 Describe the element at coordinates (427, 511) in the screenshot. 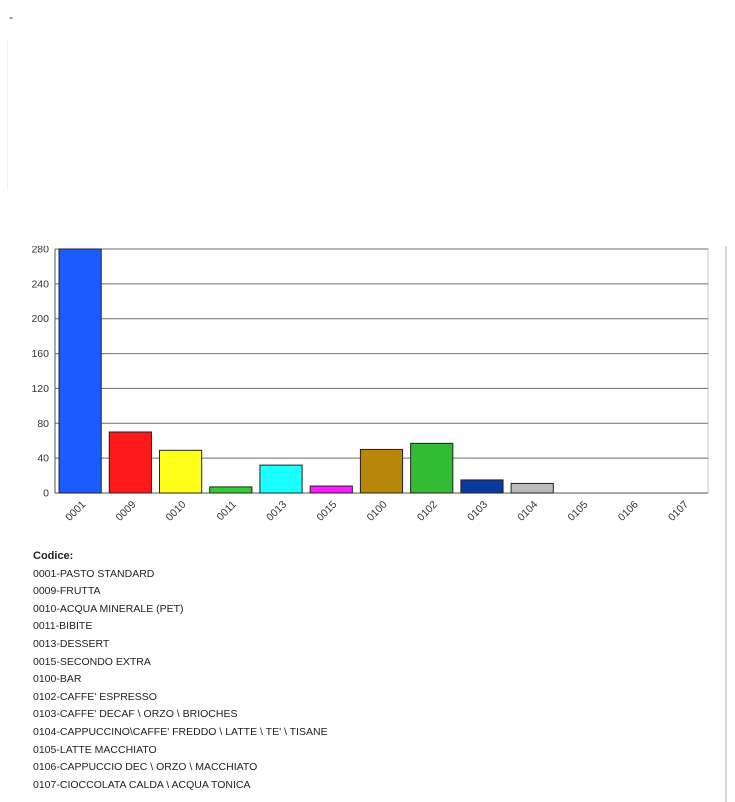

I see `x-tick-label: 0102` at that location.